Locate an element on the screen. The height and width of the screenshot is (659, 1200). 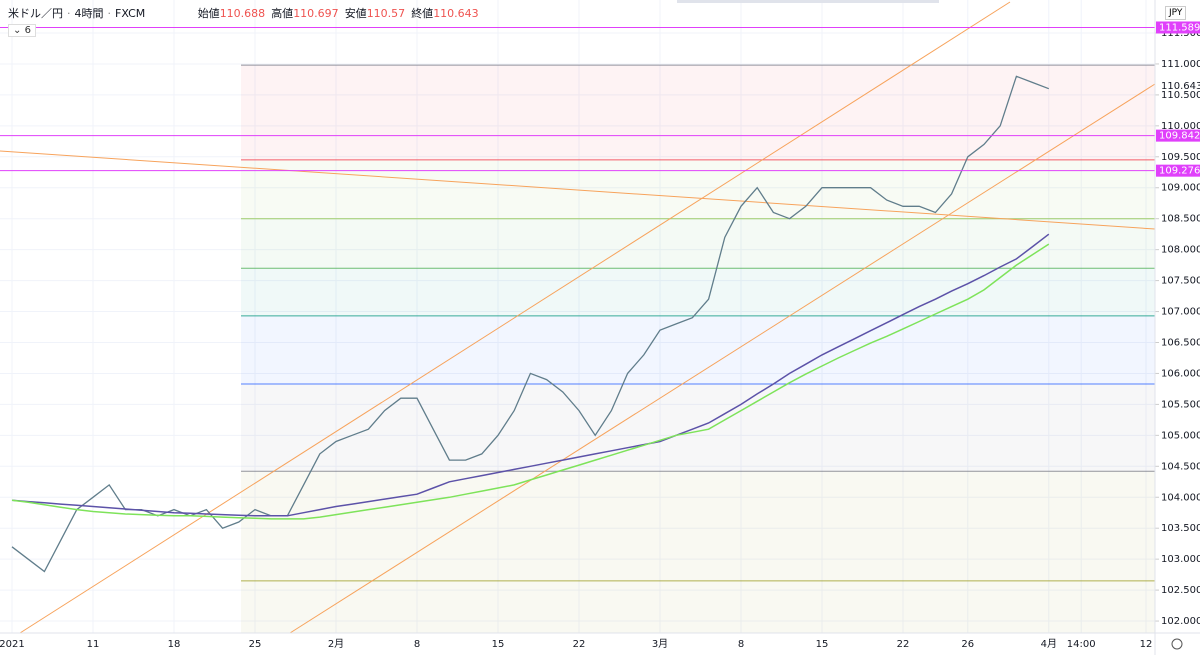
y-tick-label: 106.500 is located at coordinates (1180, 342).